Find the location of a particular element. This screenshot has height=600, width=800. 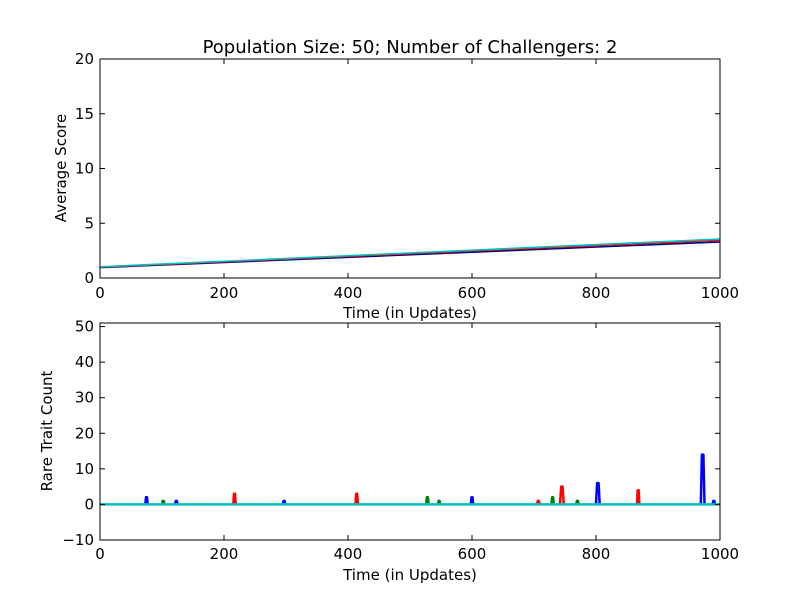

top-x-axis-label: Time (in Updates) is located at coordinates (409, 313).